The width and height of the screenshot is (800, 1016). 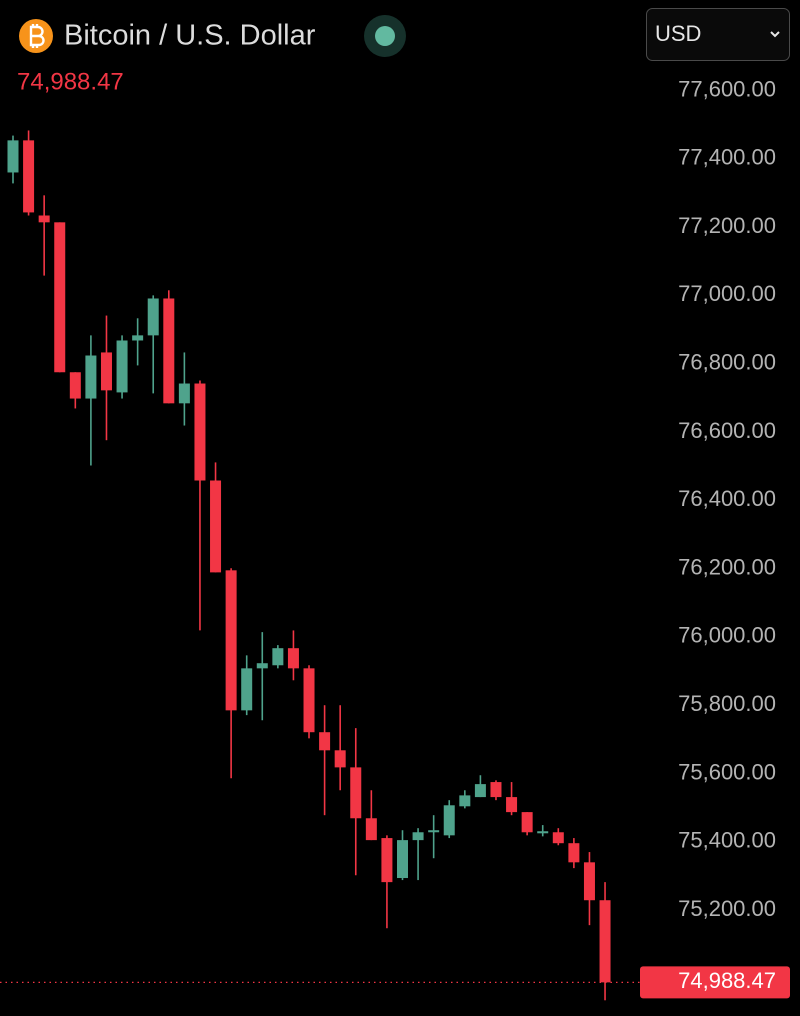 What do you see at coordinates (727, 771) in the screenshot?
I see `y-tick-label: 75,600.00` at bounding box center [727, 771].